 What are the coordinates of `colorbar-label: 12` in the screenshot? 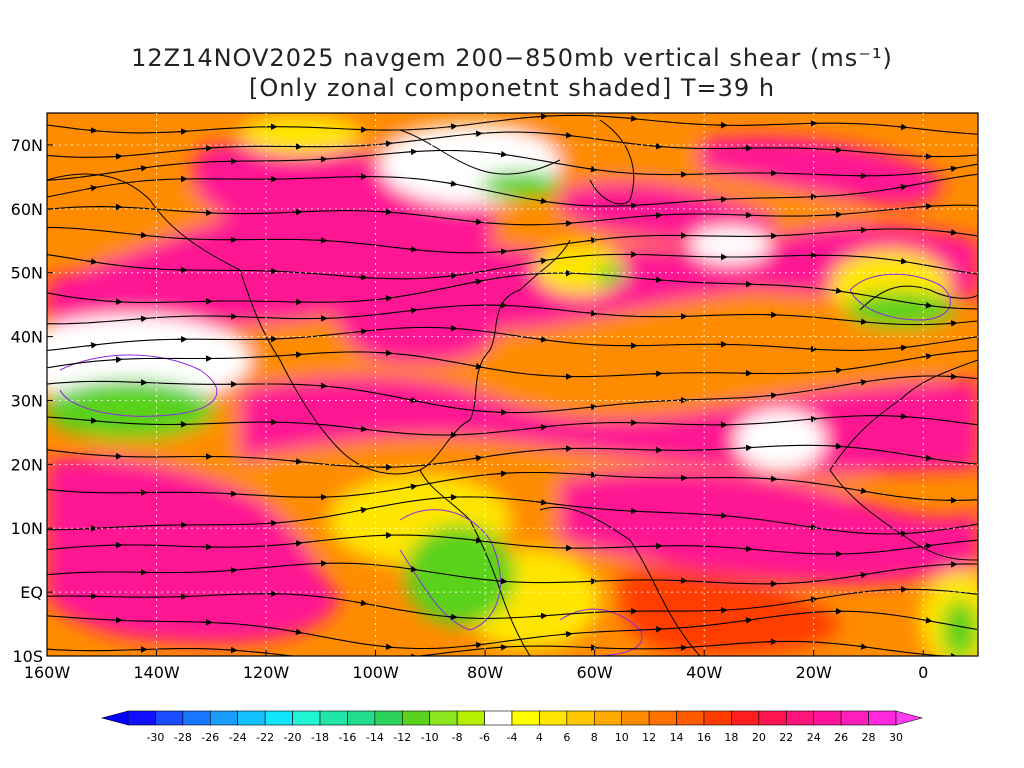 It's located at (649, 737).